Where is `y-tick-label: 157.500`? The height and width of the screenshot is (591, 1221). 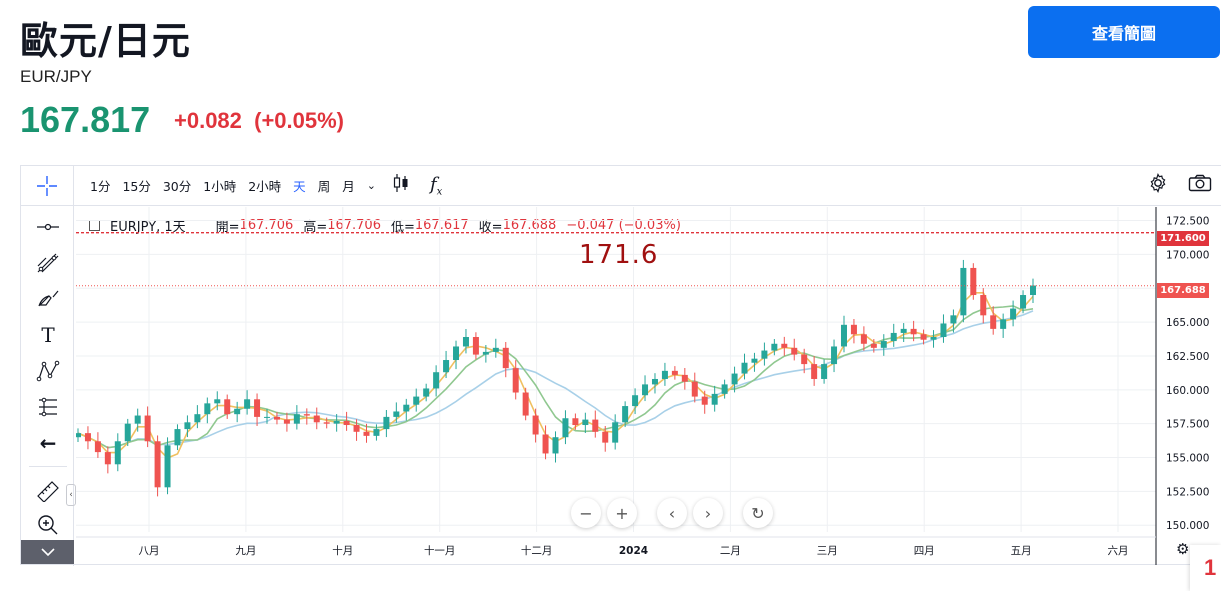 y-tick-label: 157.500 is located at coordinates (1187, 425).